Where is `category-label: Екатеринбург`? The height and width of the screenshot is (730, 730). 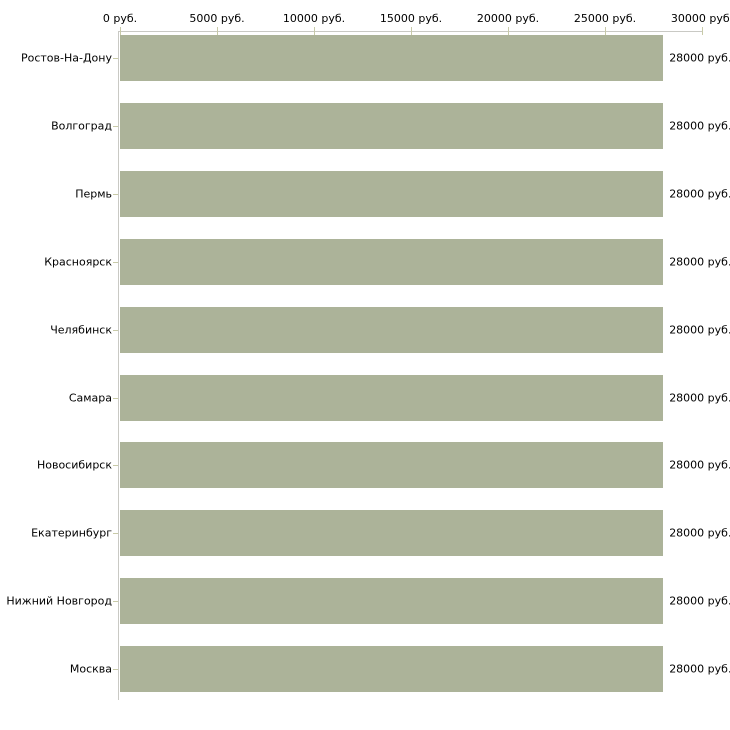 category-label: Екатеринбург is located at coordinates (71, 533).